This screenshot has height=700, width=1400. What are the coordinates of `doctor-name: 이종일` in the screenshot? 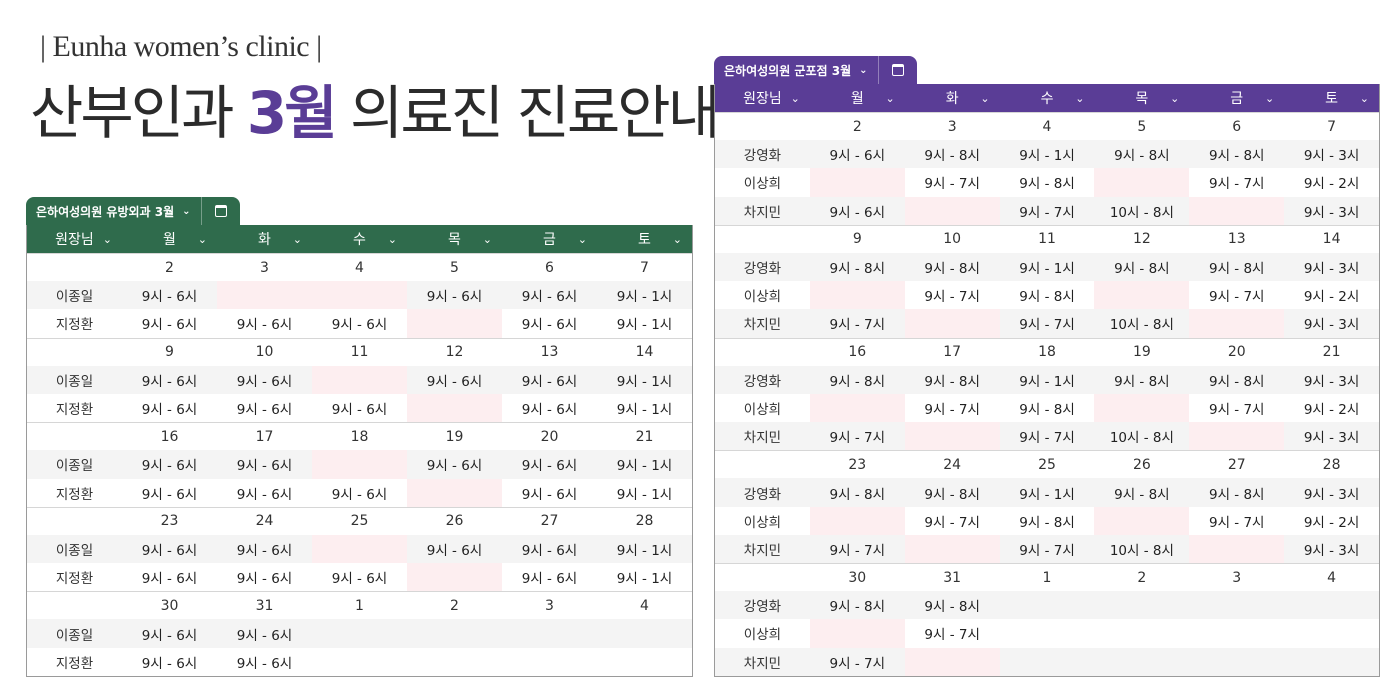 It's located at (74, 466).